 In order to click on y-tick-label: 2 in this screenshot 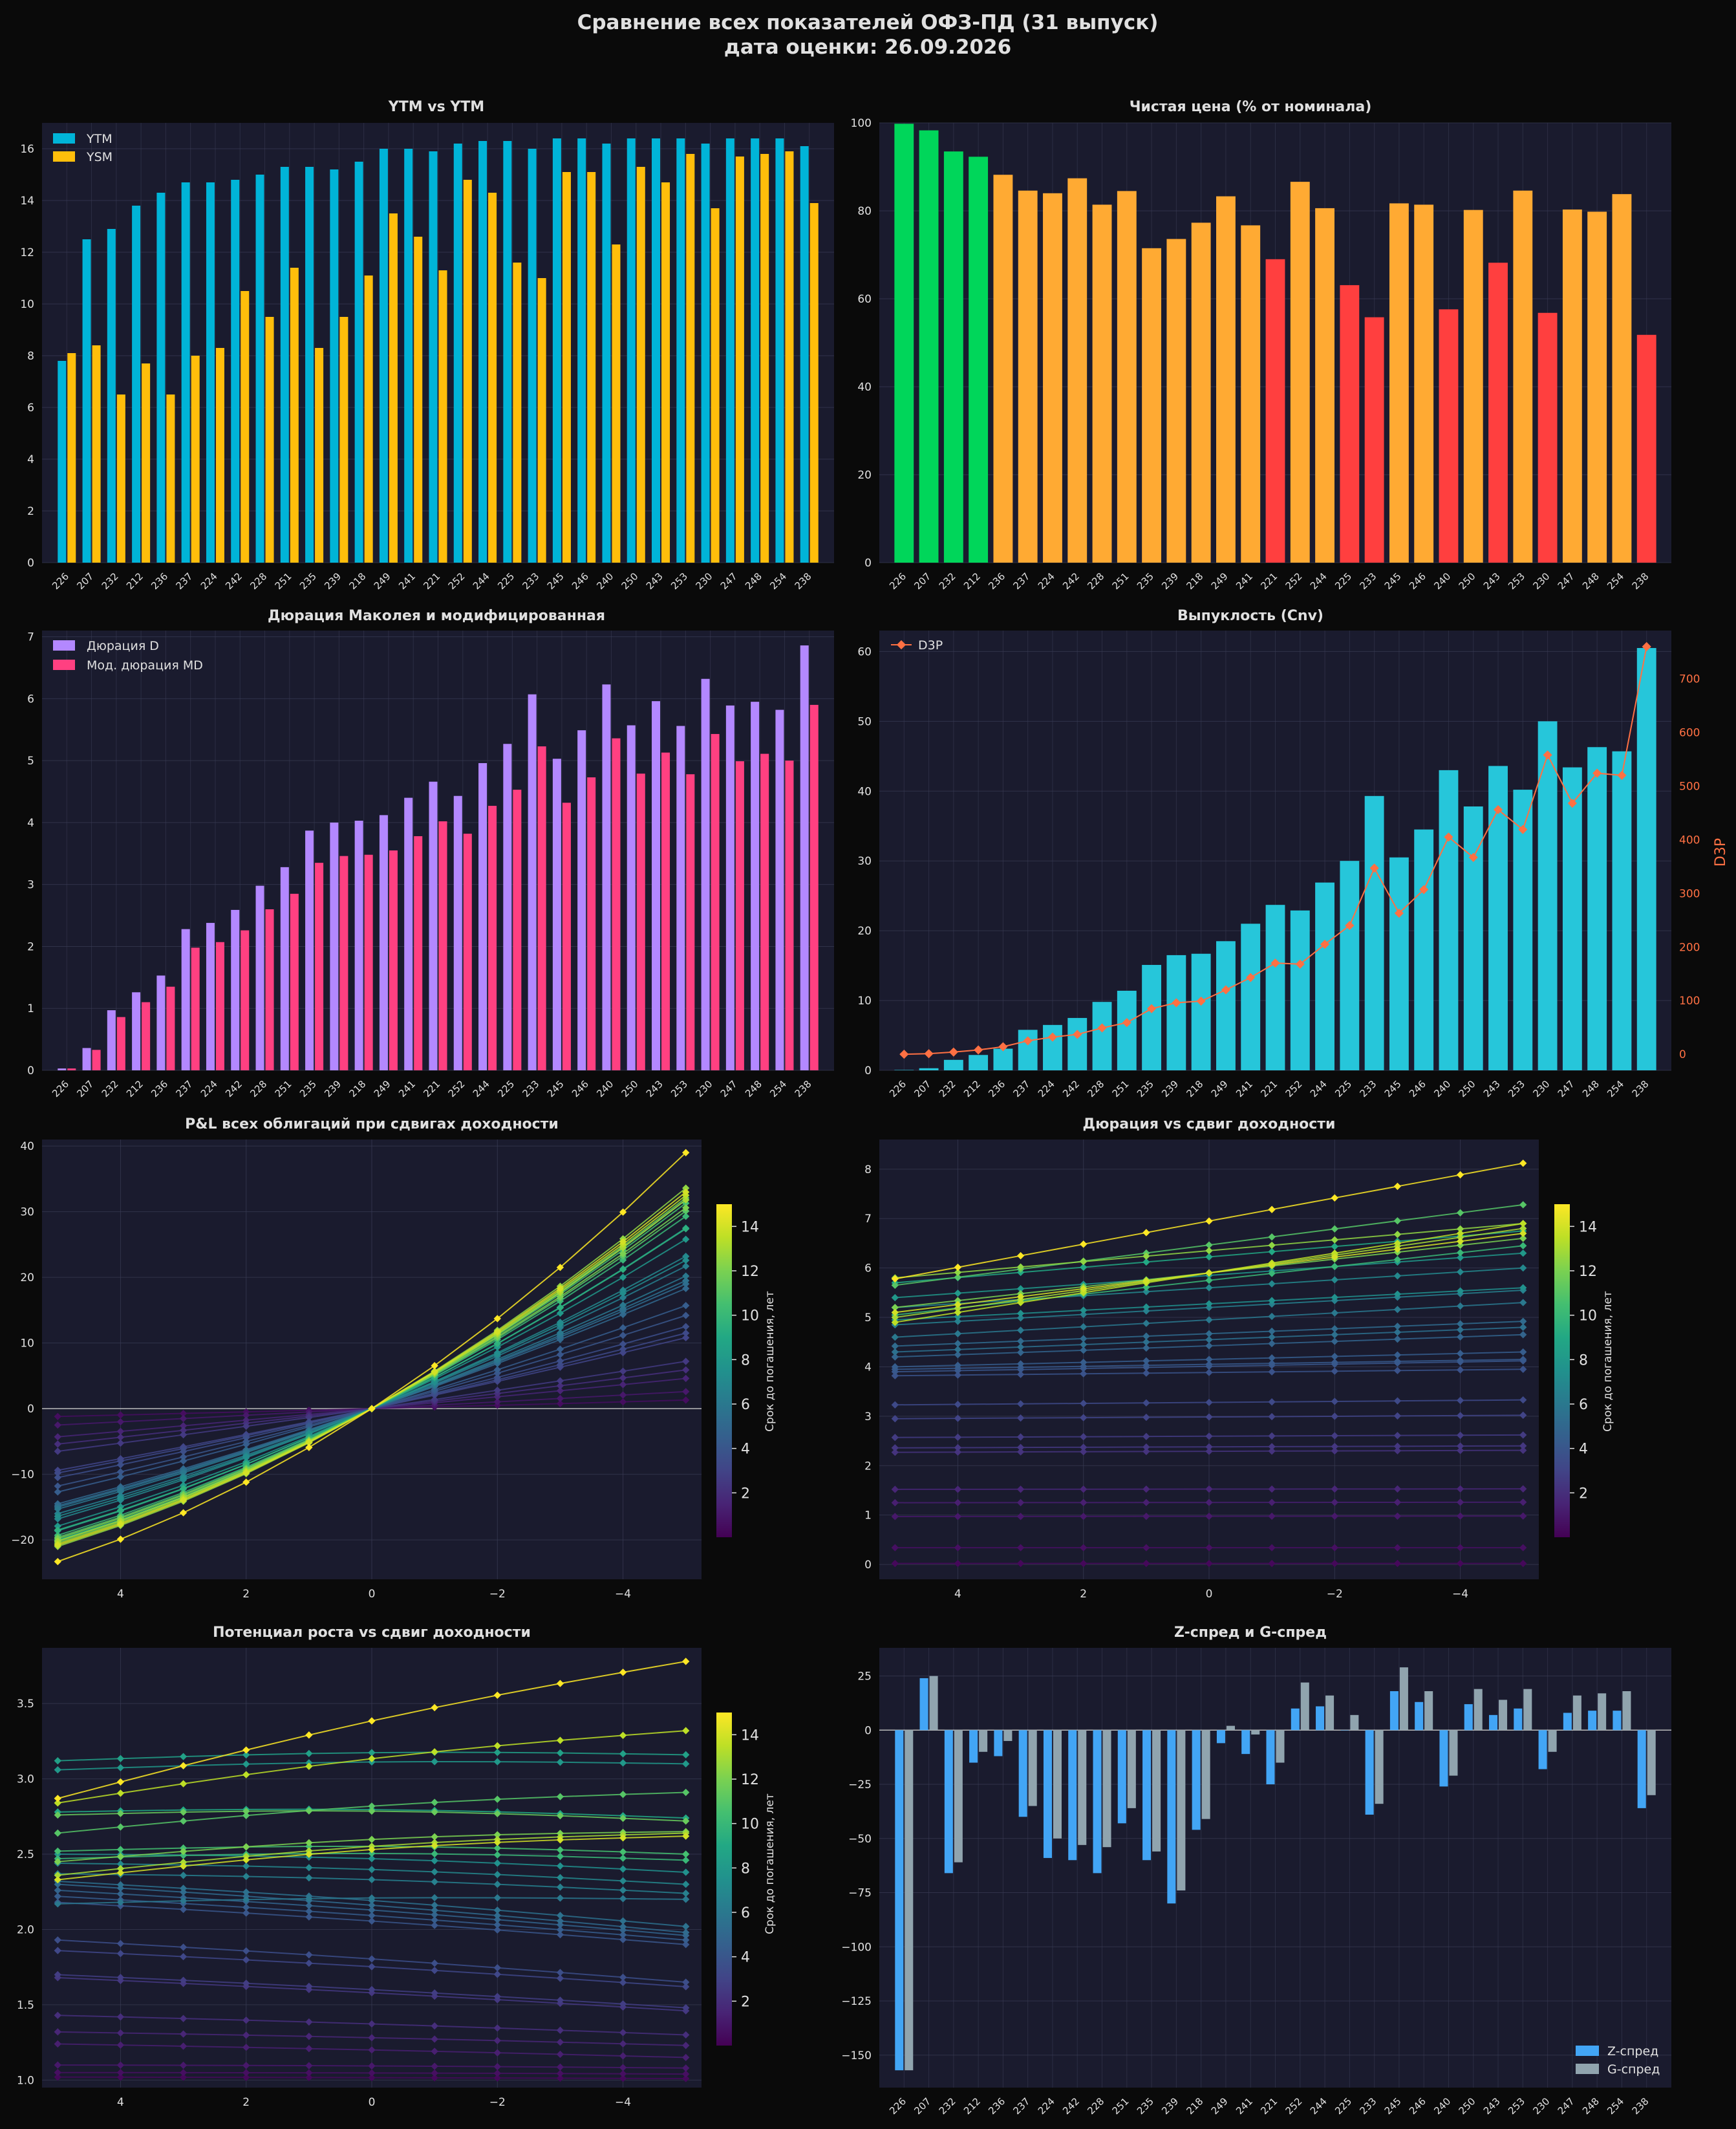, I will do `click(30, 946)`.